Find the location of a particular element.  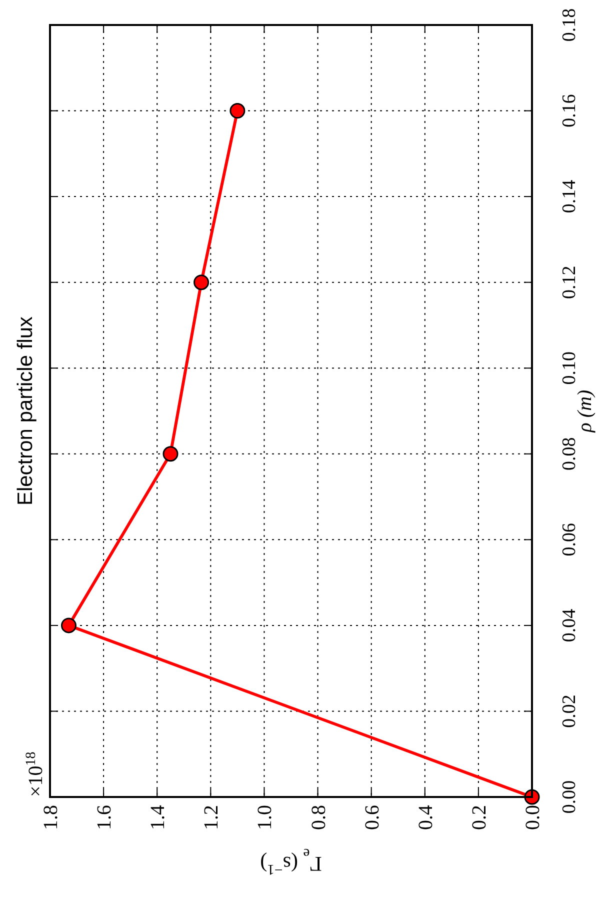

y-tick-label: 0.08 is located at coordinates (569, 454).